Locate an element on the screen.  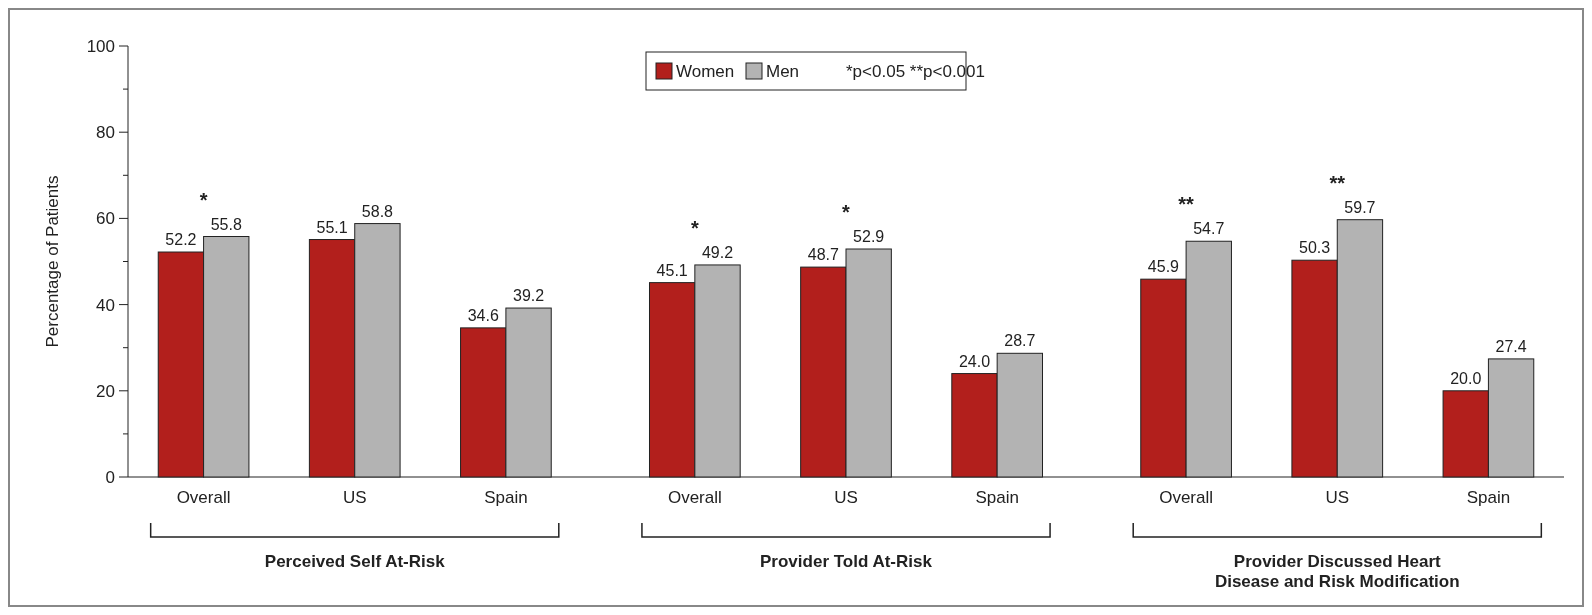
y-tick-label: 20 is located at coordinates (105, 391).